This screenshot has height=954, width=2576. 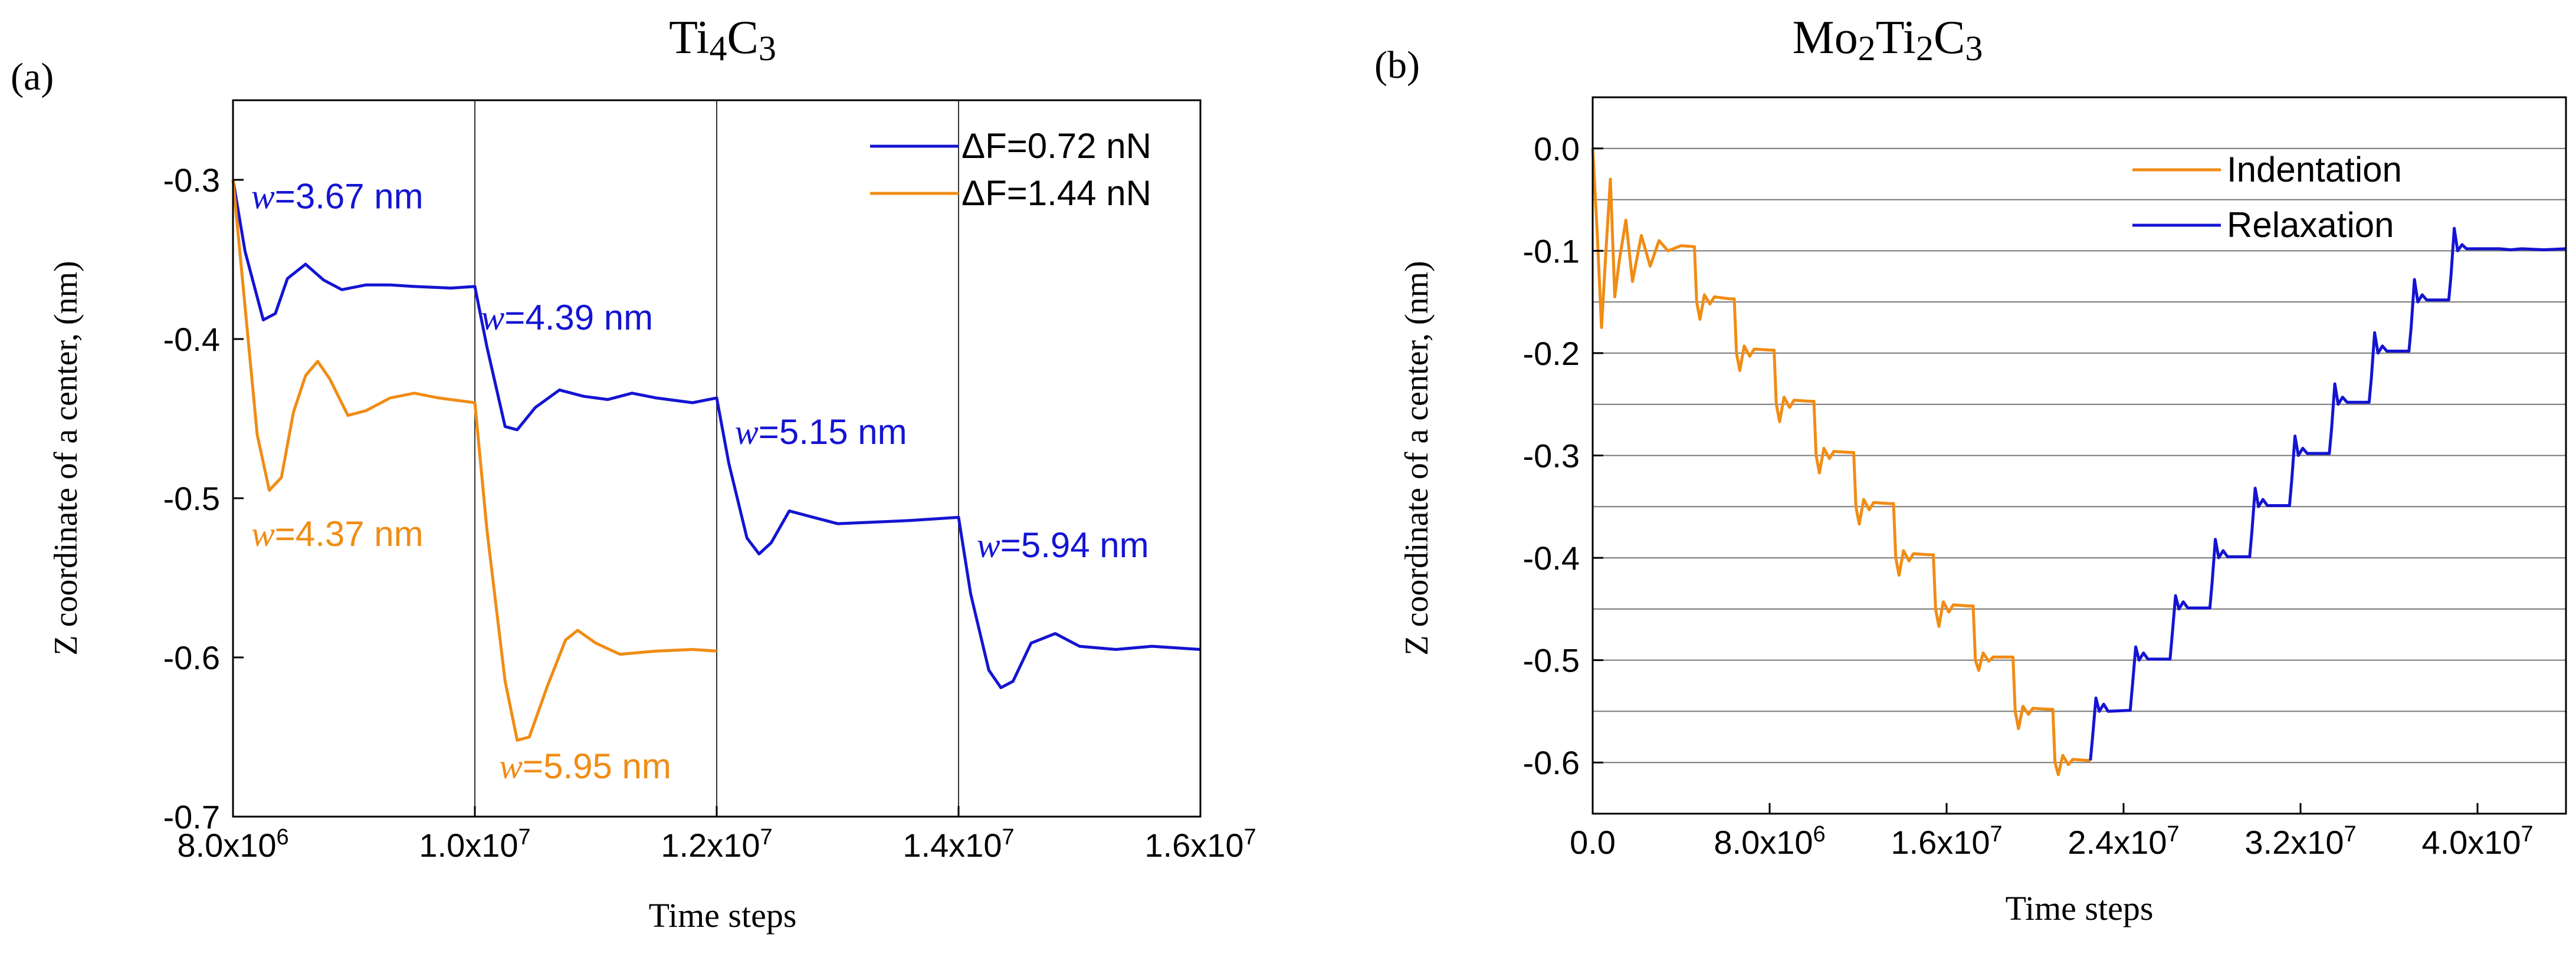 I want to click on panel-b-series-indentation, so click(x=1841, y=462).